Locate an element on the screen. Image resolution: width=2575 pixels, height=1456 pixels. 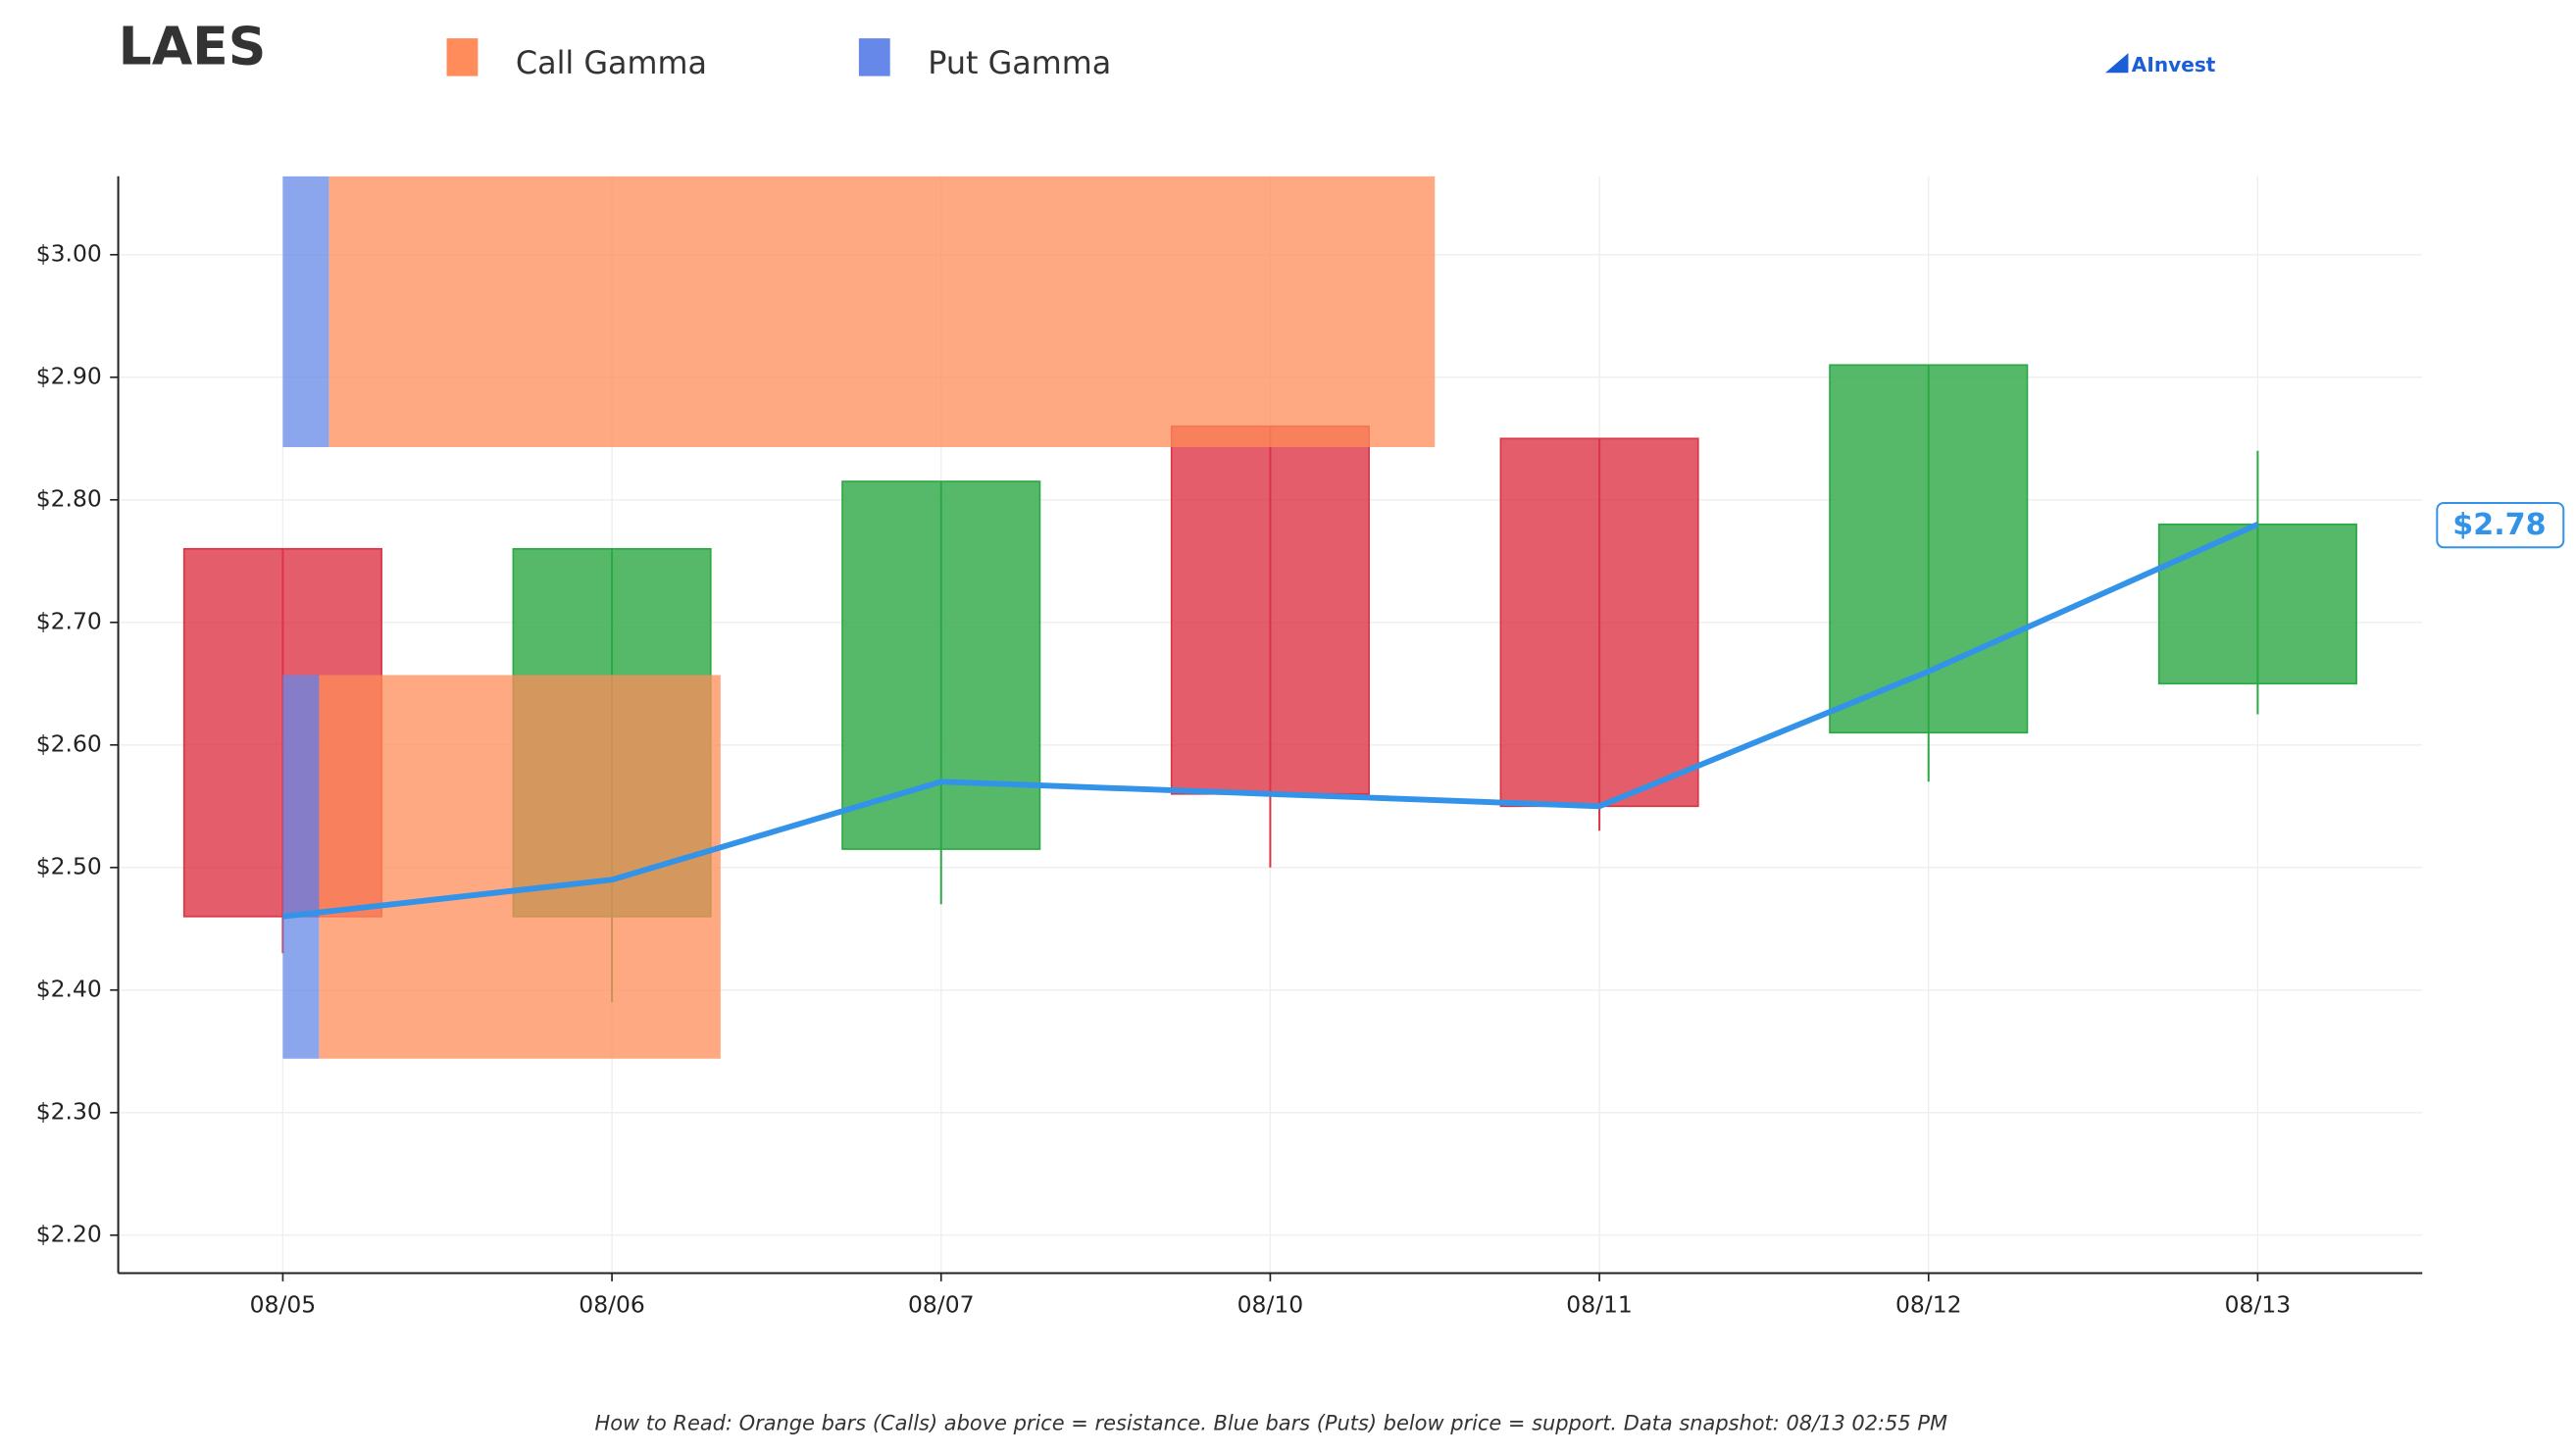
y-tick-label: $2.80 is located at coordinates (69, 498).